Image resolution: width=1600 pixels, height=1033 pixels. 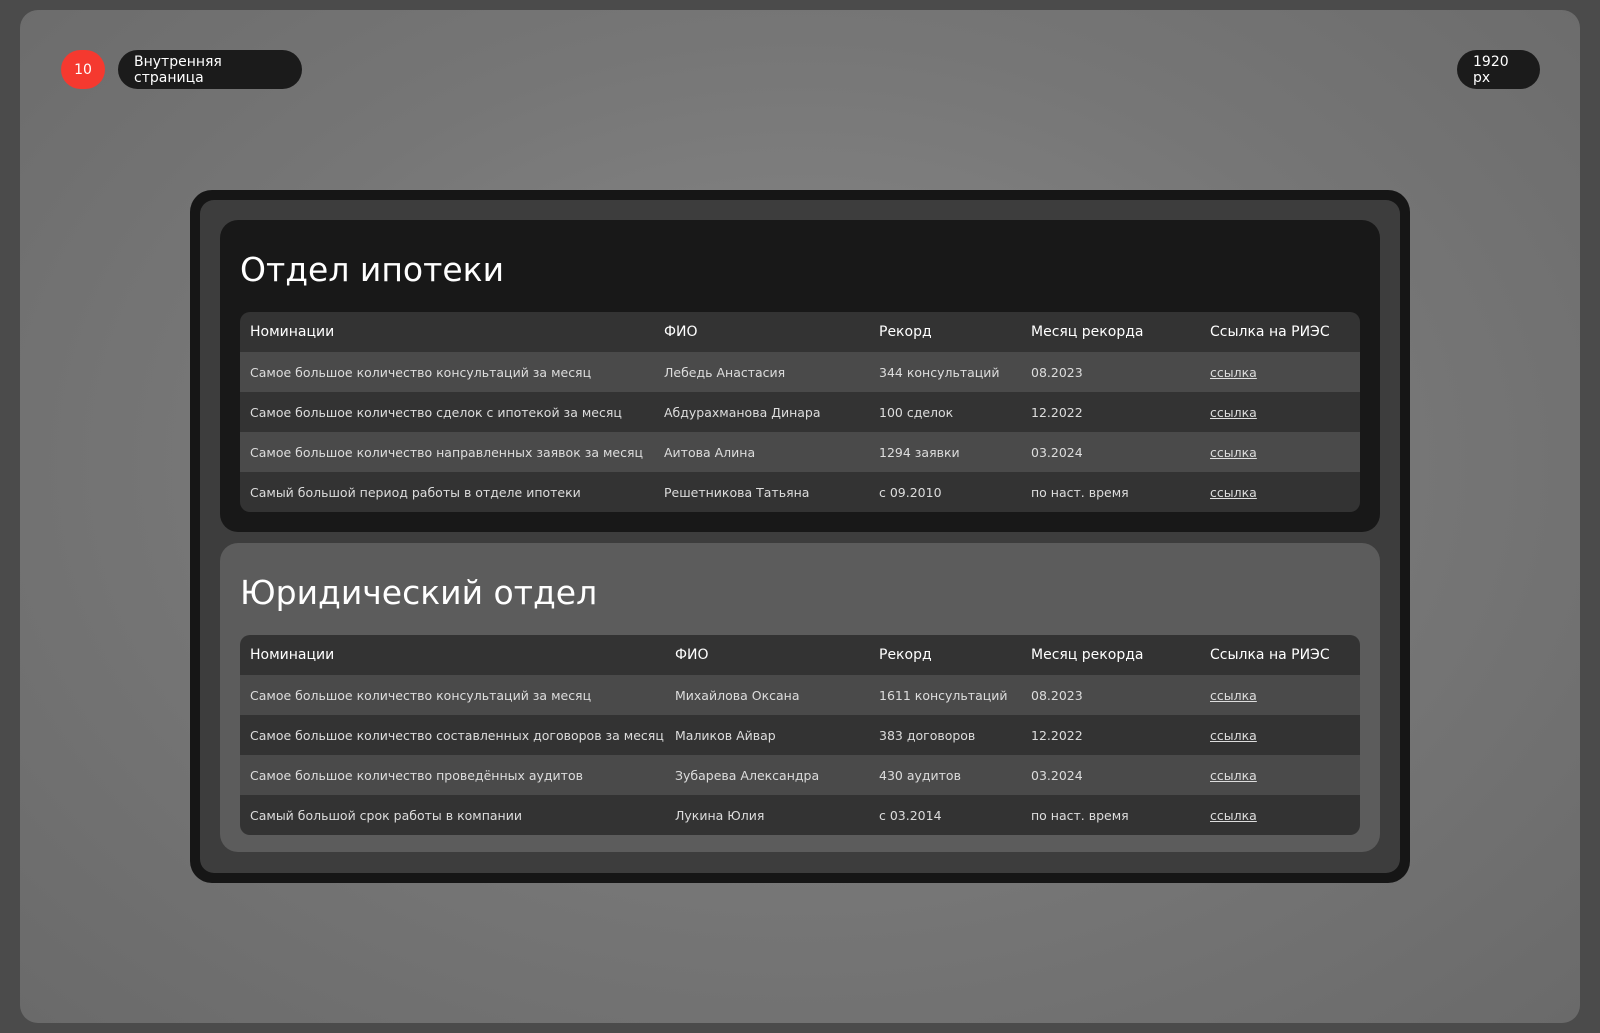 What do you see at coordinates (767, 815) in the screenshot?
I see `cell: Лукина Юлия` at bounding box center [767, 815].